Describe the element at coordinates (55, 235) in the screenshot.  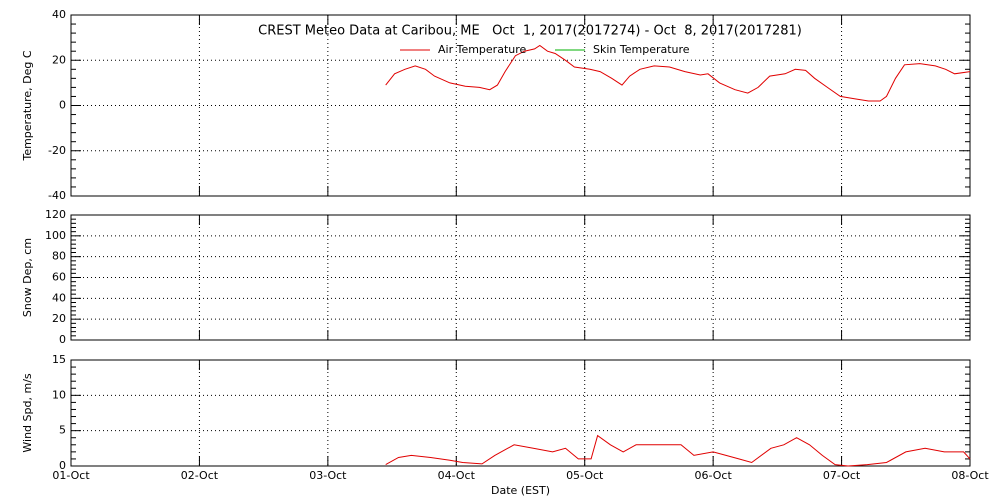
I see `y-tick-label: 100` at that location.